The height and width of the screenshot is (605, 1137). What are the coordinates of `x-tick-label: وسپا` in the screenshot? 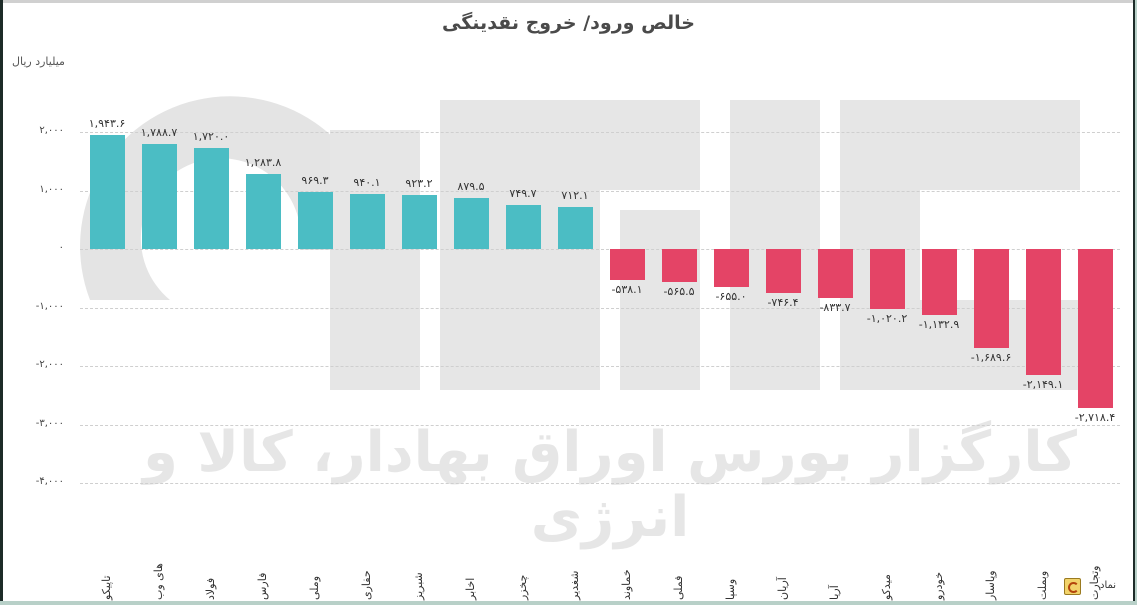 It's located at (730, 589).